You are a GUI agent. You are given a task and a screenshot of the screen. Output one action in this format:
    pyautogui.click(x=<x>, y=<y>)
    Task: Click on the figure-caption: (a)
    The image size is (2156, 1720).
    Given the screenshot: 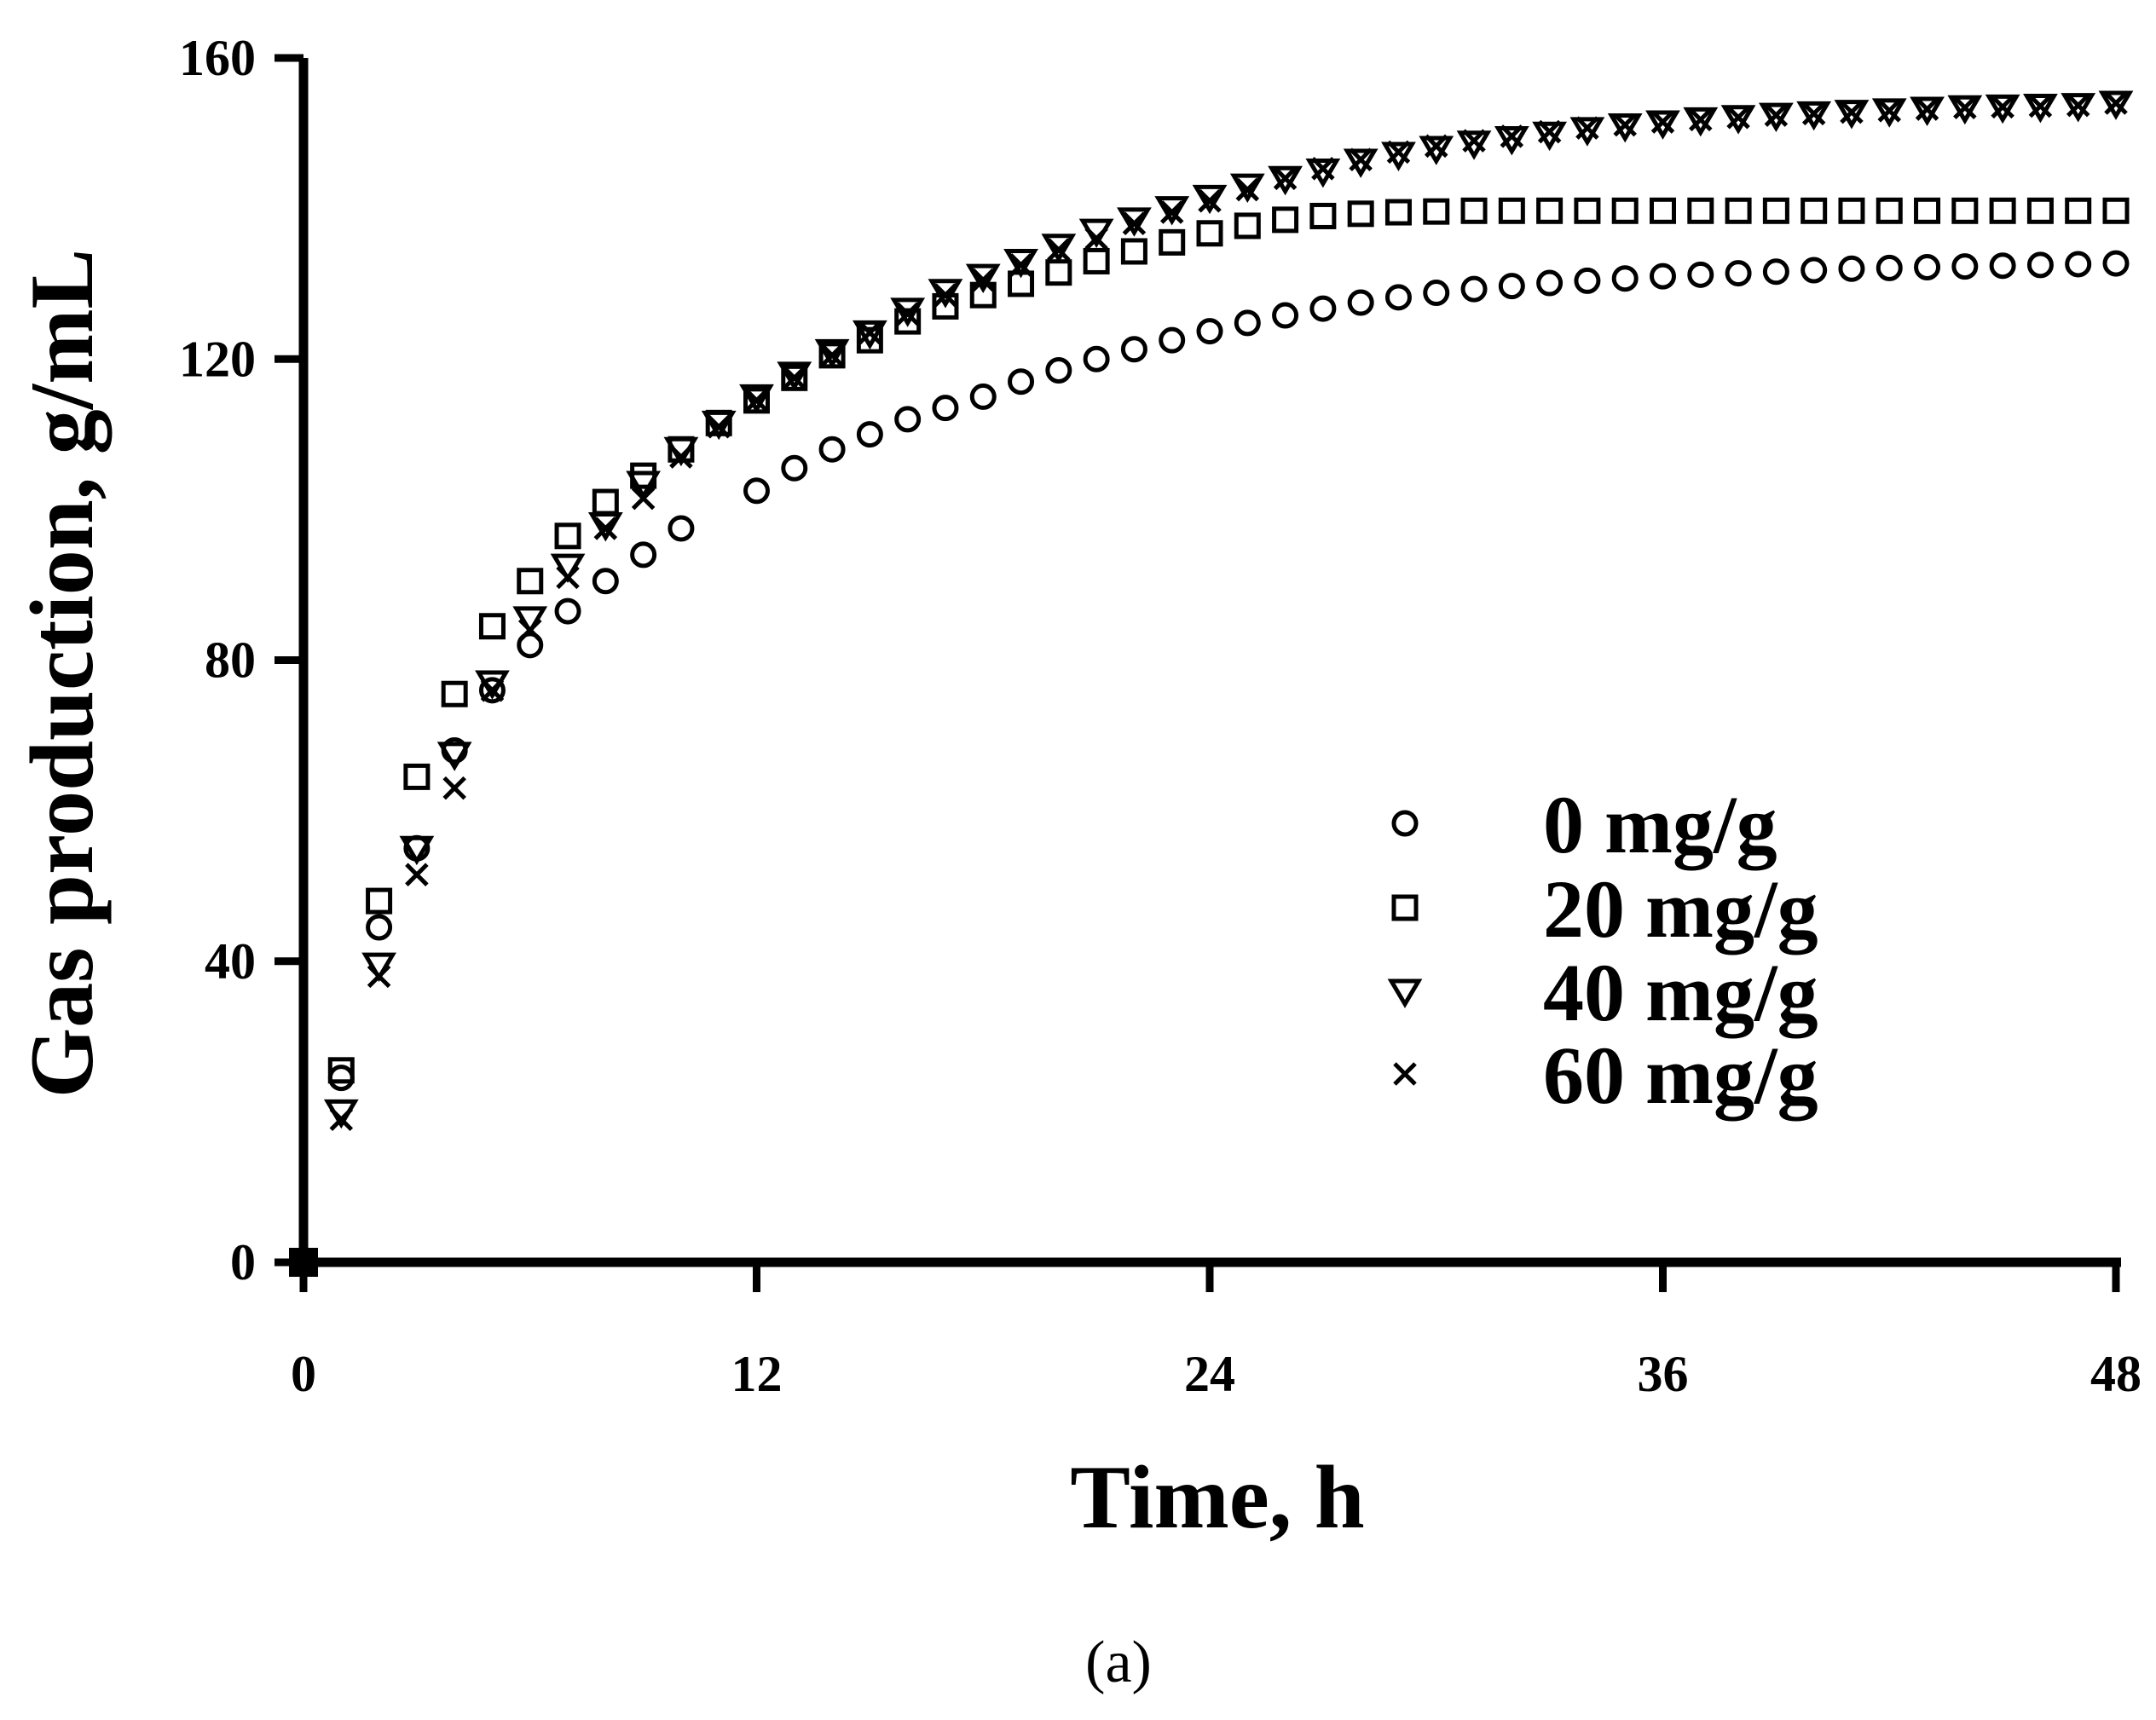 What is the action you would take?
    pyautogui.click(x=1118, y=1662)
    